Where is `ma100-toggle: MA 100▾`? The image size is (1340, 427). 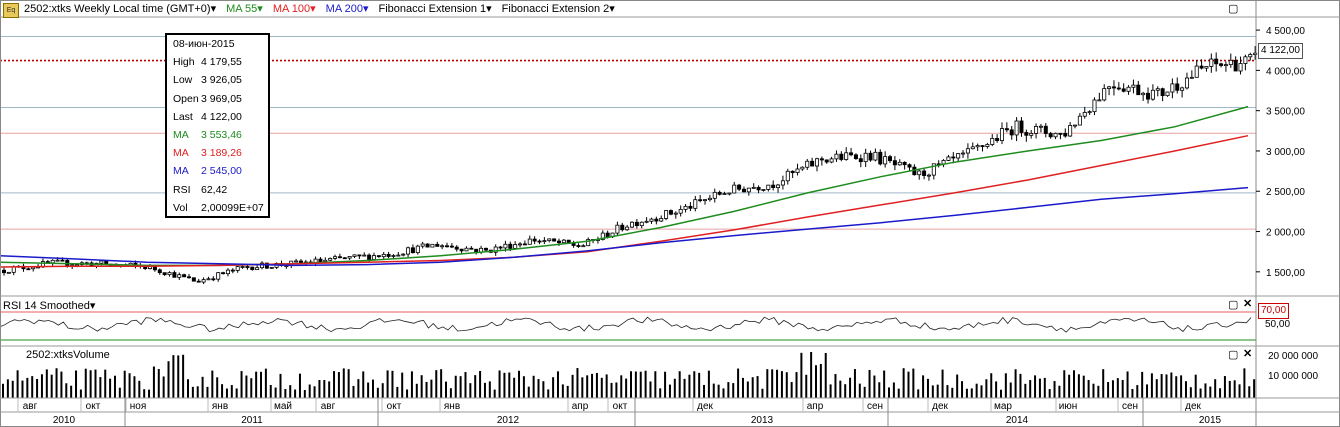 ma100-toggle: MA 100▾ is located at coordinates (294, 9).